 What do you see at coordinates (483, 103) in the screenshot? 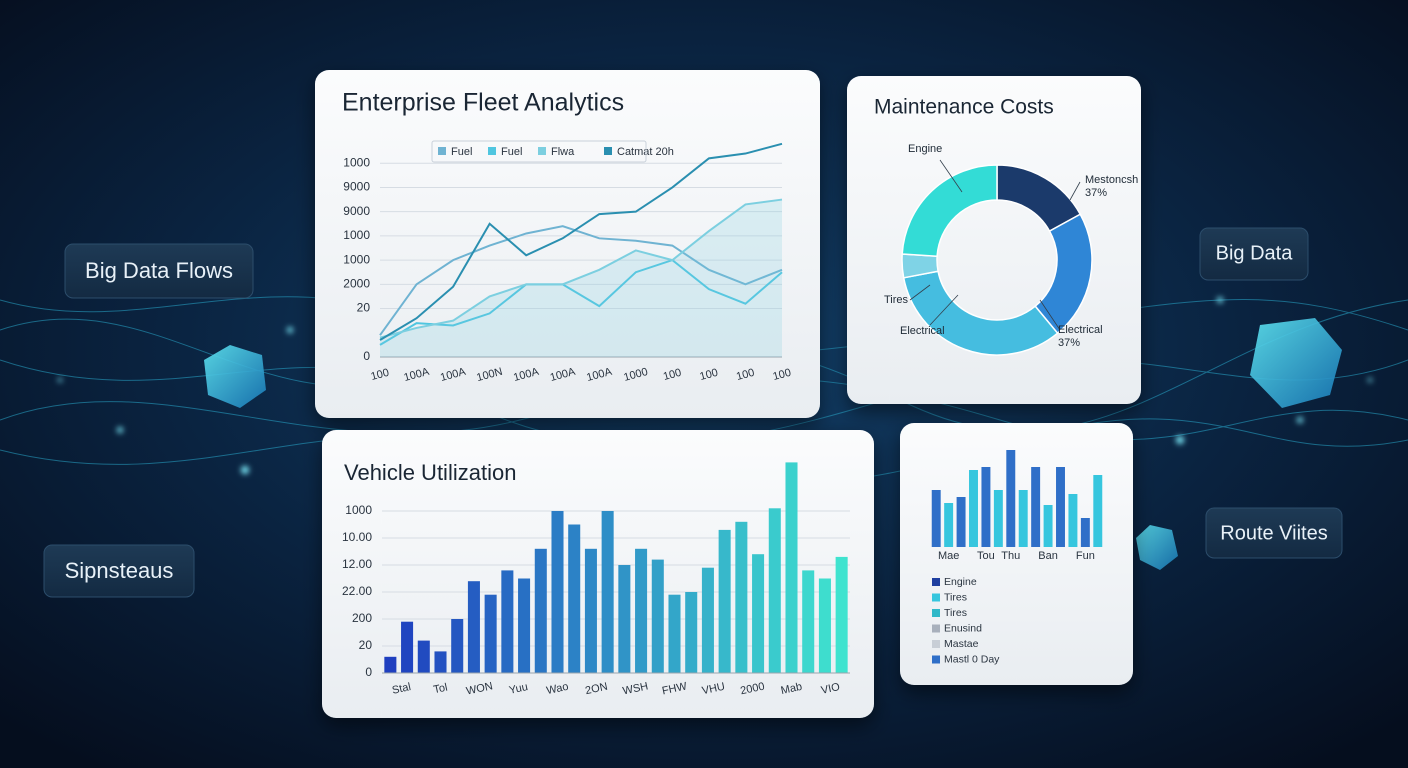
I see `chart-title: Enterprise Fleet Analytics` at bounding box center [483, 103].